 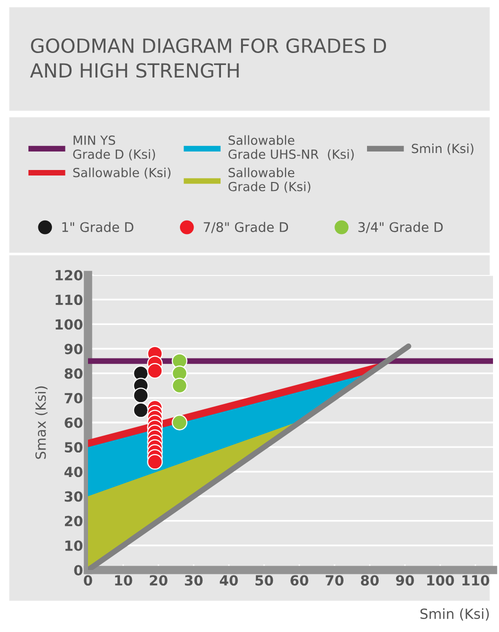 I want to click on y-tick-label: 10, so click(x=73, y=545).